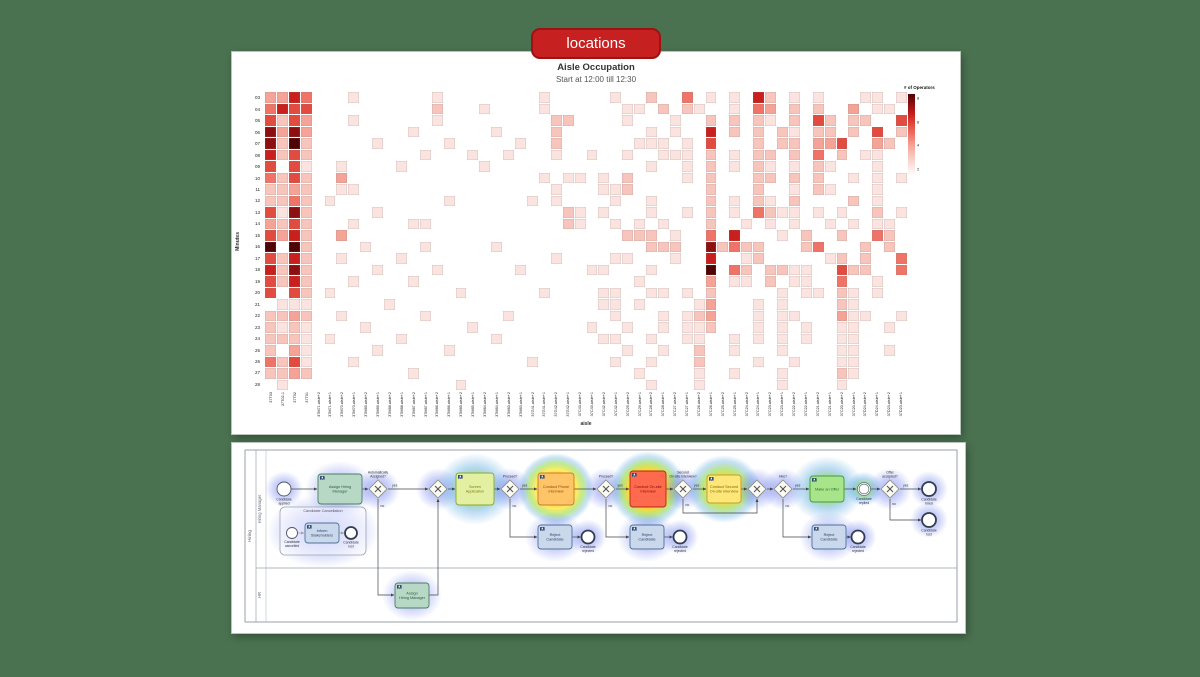 Image resolution: width=1200 pixels, height=677 pixels. Describe the element at coordinates (475, 492) in the screenshot. I see `svg-text: Application` at that location.